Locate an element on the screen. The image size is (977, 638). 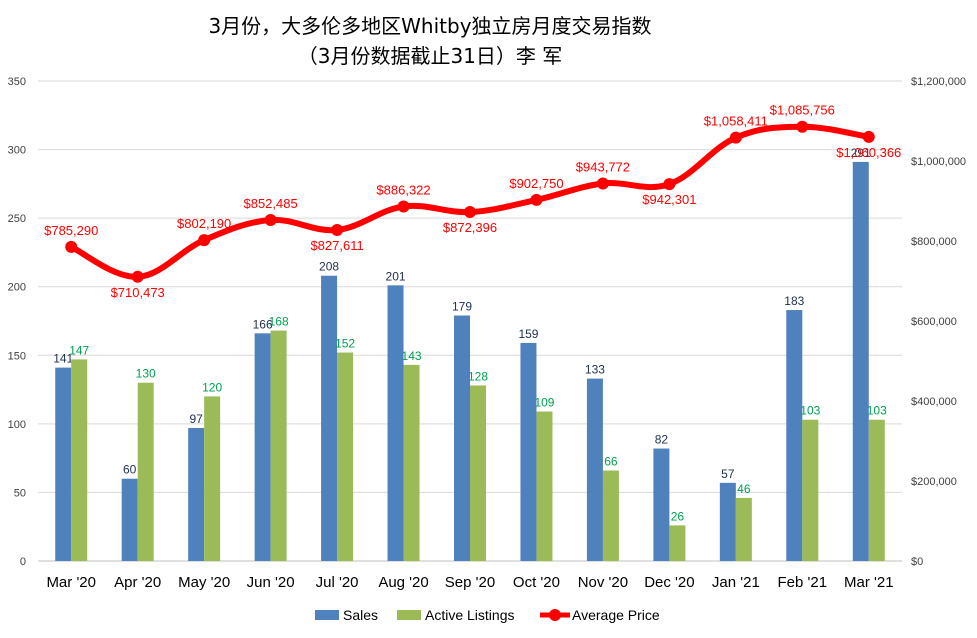
bar-data-label: 130 is located at coordinates (146, 374).